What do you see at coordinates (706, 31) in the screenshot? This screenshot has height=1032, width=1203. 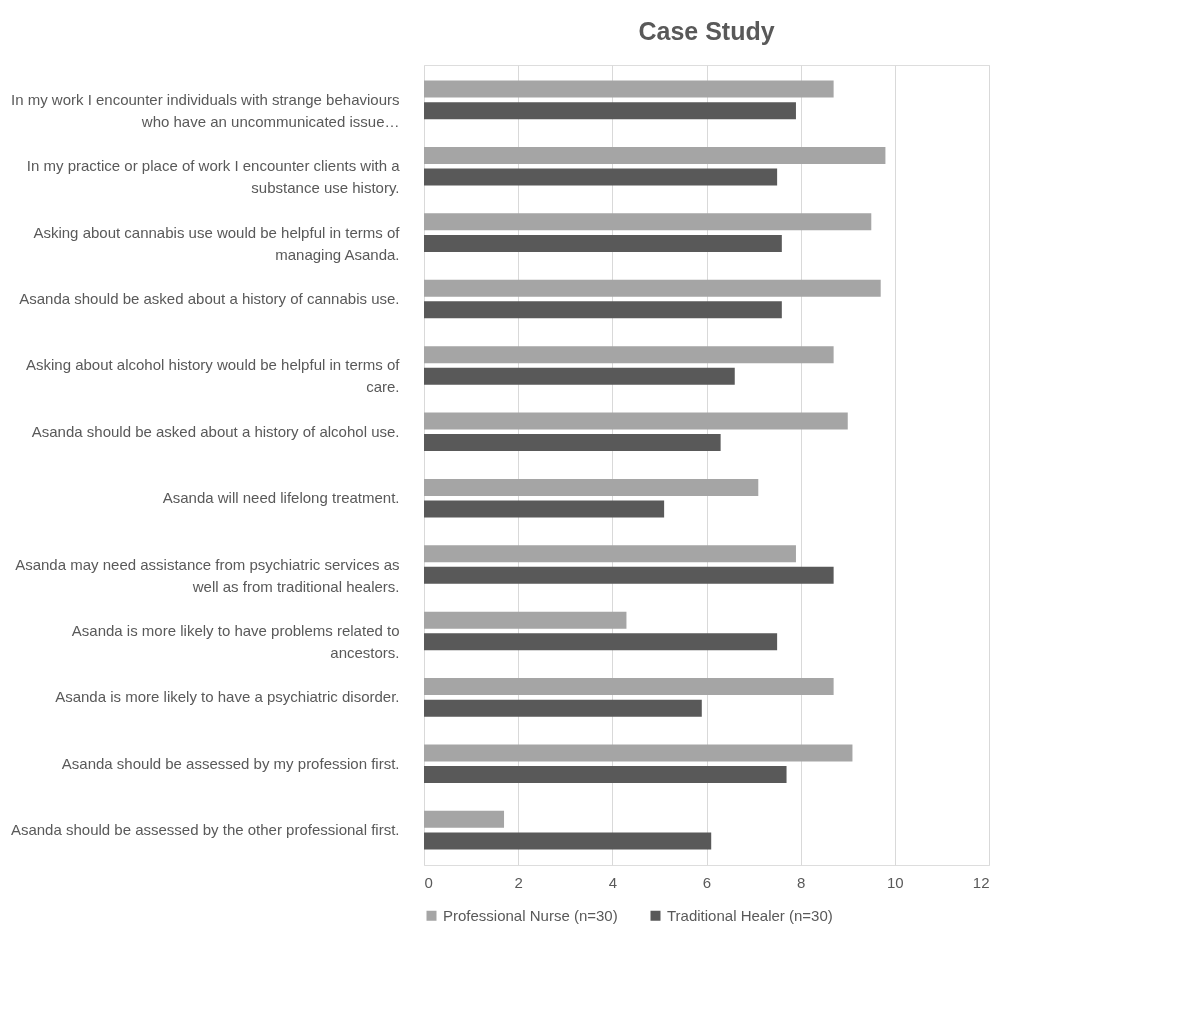 I see `chart-title: Case Study` at bounding box center [706, 31].